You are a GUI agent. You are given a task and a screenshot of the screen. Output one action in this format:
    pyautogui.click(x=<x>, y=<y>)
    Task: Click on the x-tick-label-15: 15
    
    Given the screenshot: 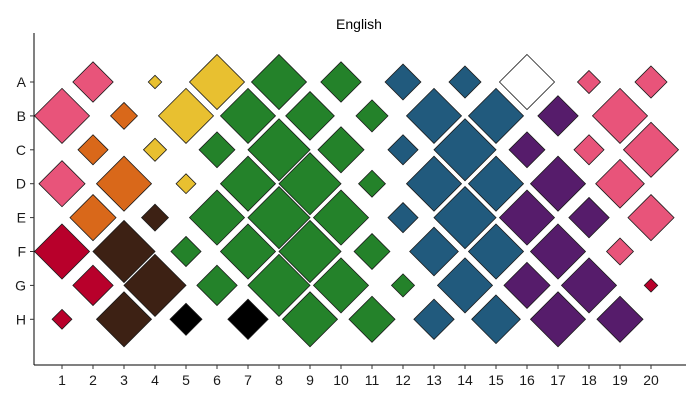 What is the action you would take?
    pyautogui.click(x=496, y=380)
    